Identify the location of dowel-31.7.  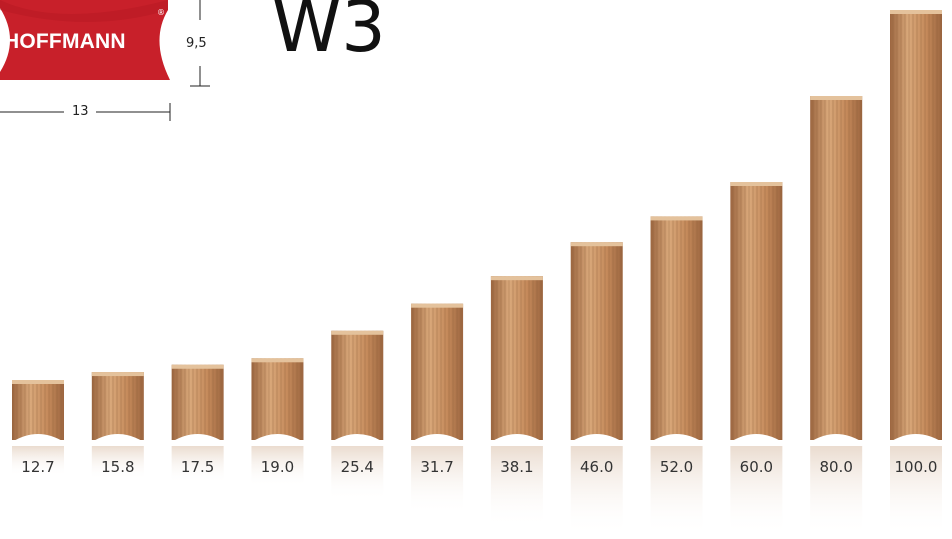
(437, 409).